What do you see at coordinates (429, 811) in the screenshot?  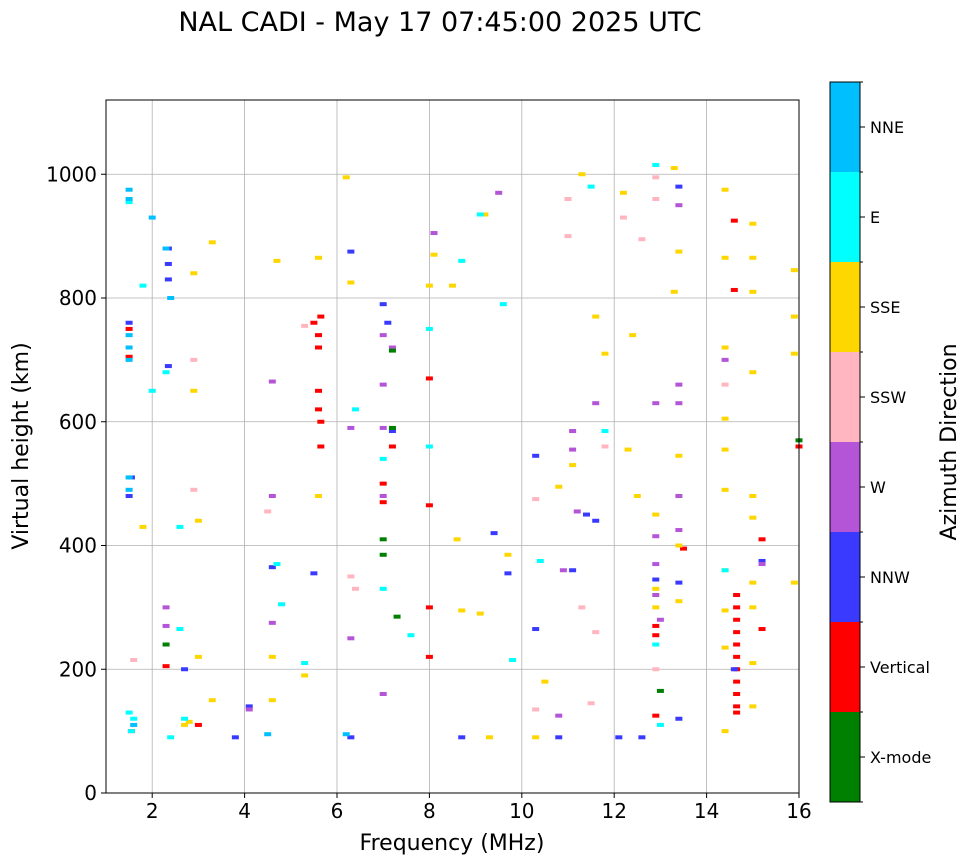 I see `x-tick-label: 8` at bounding box center [429, 811].